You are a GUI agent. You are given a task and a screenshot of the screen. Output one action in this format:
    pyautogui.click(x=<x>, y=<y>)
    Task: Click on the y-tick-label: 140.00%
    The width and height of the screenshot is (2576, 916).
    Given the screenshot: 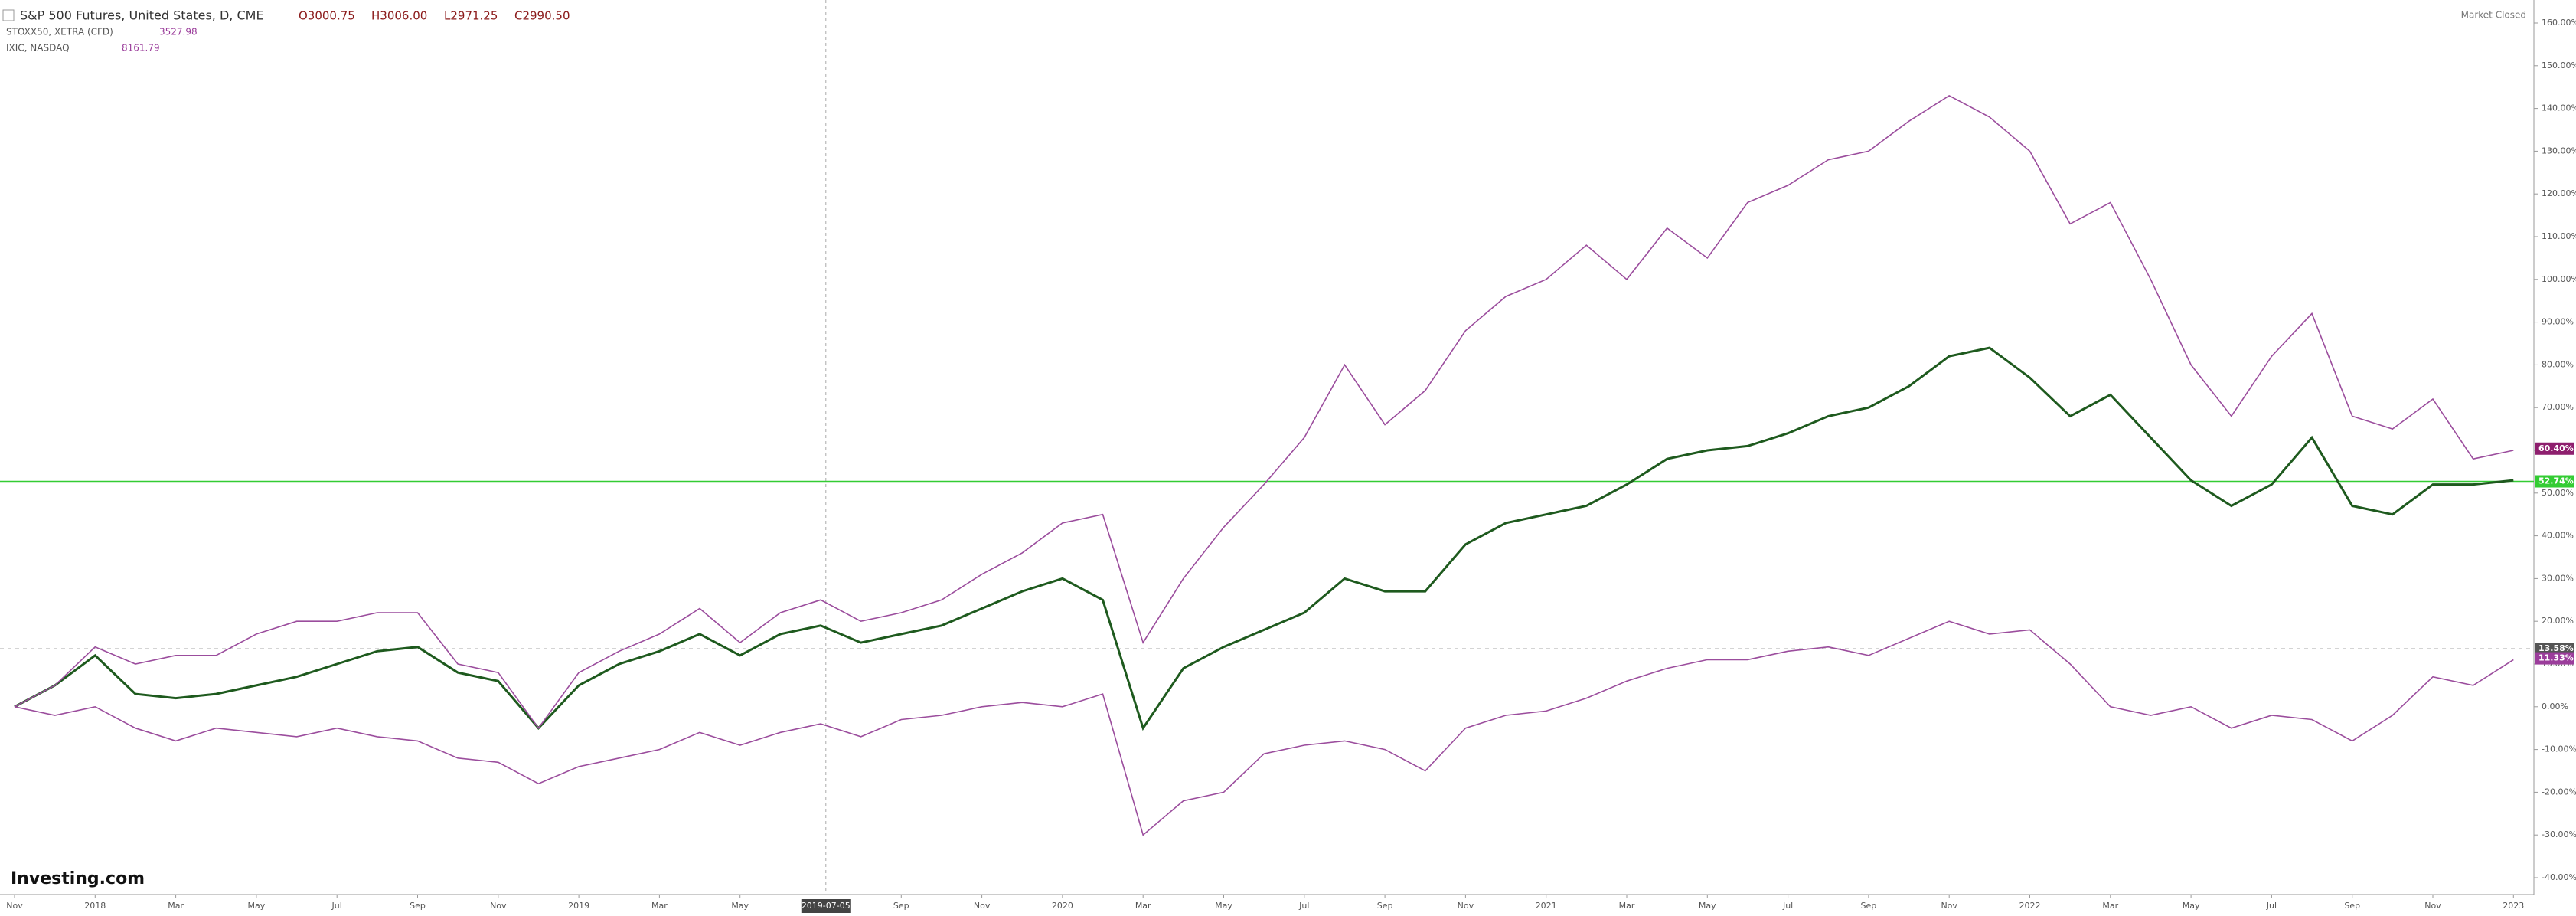 What is the action you would take?
    pyautogui.click(x=2559, y=108)
    